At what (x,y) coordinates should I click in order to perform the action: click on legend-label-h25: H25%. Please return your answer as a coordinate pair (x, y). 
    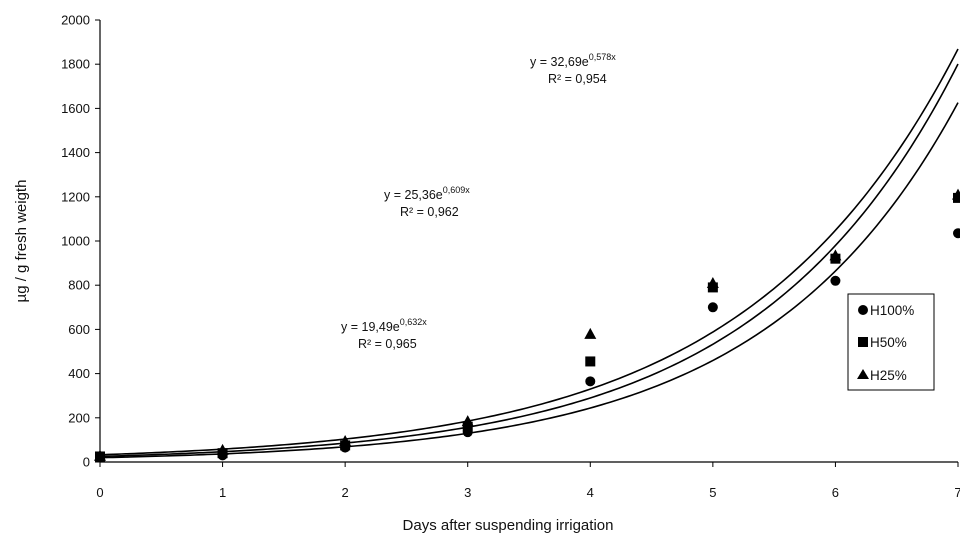
    Looking at the image, I should click on (888, 375).